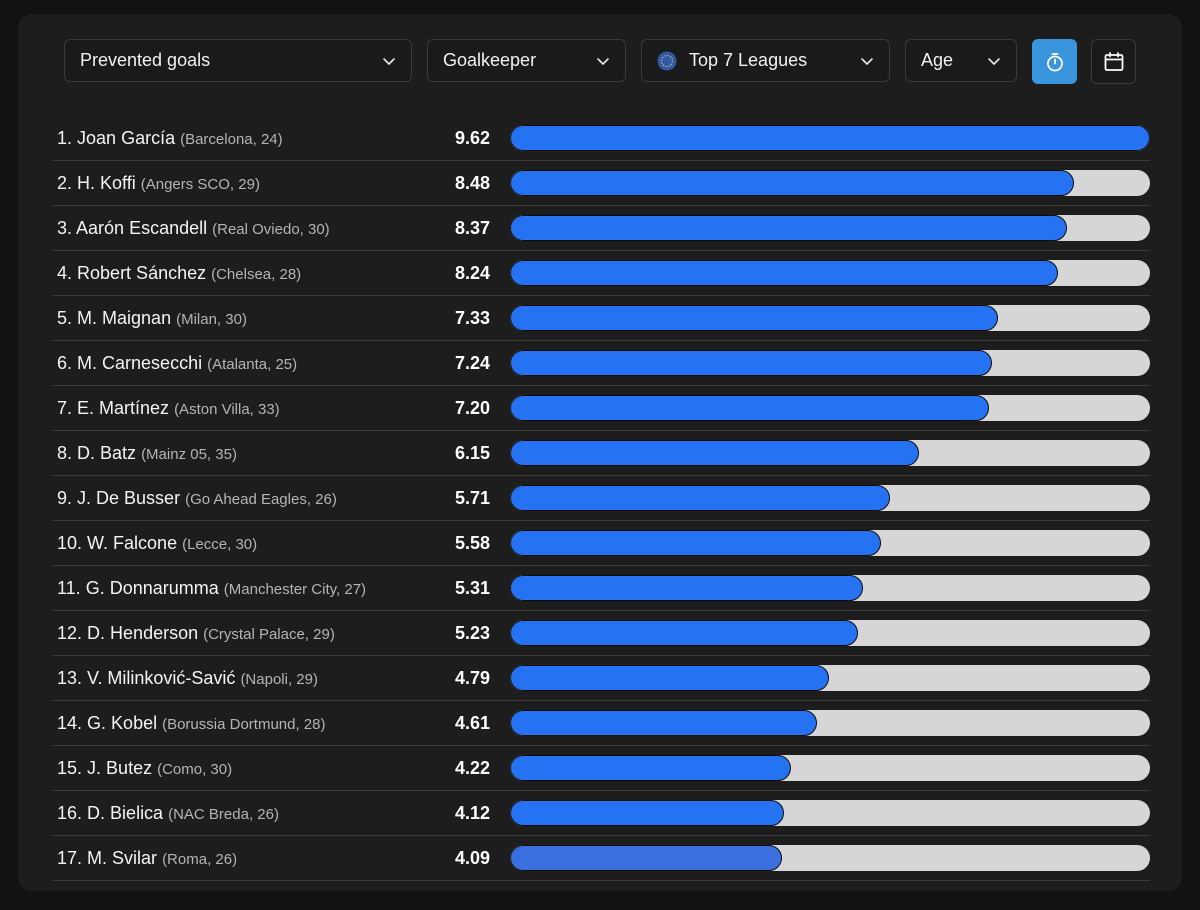 This screenshot has width=1200, height=910. I want to click on player-name: 5. M. Maignan, so click(114, 318).